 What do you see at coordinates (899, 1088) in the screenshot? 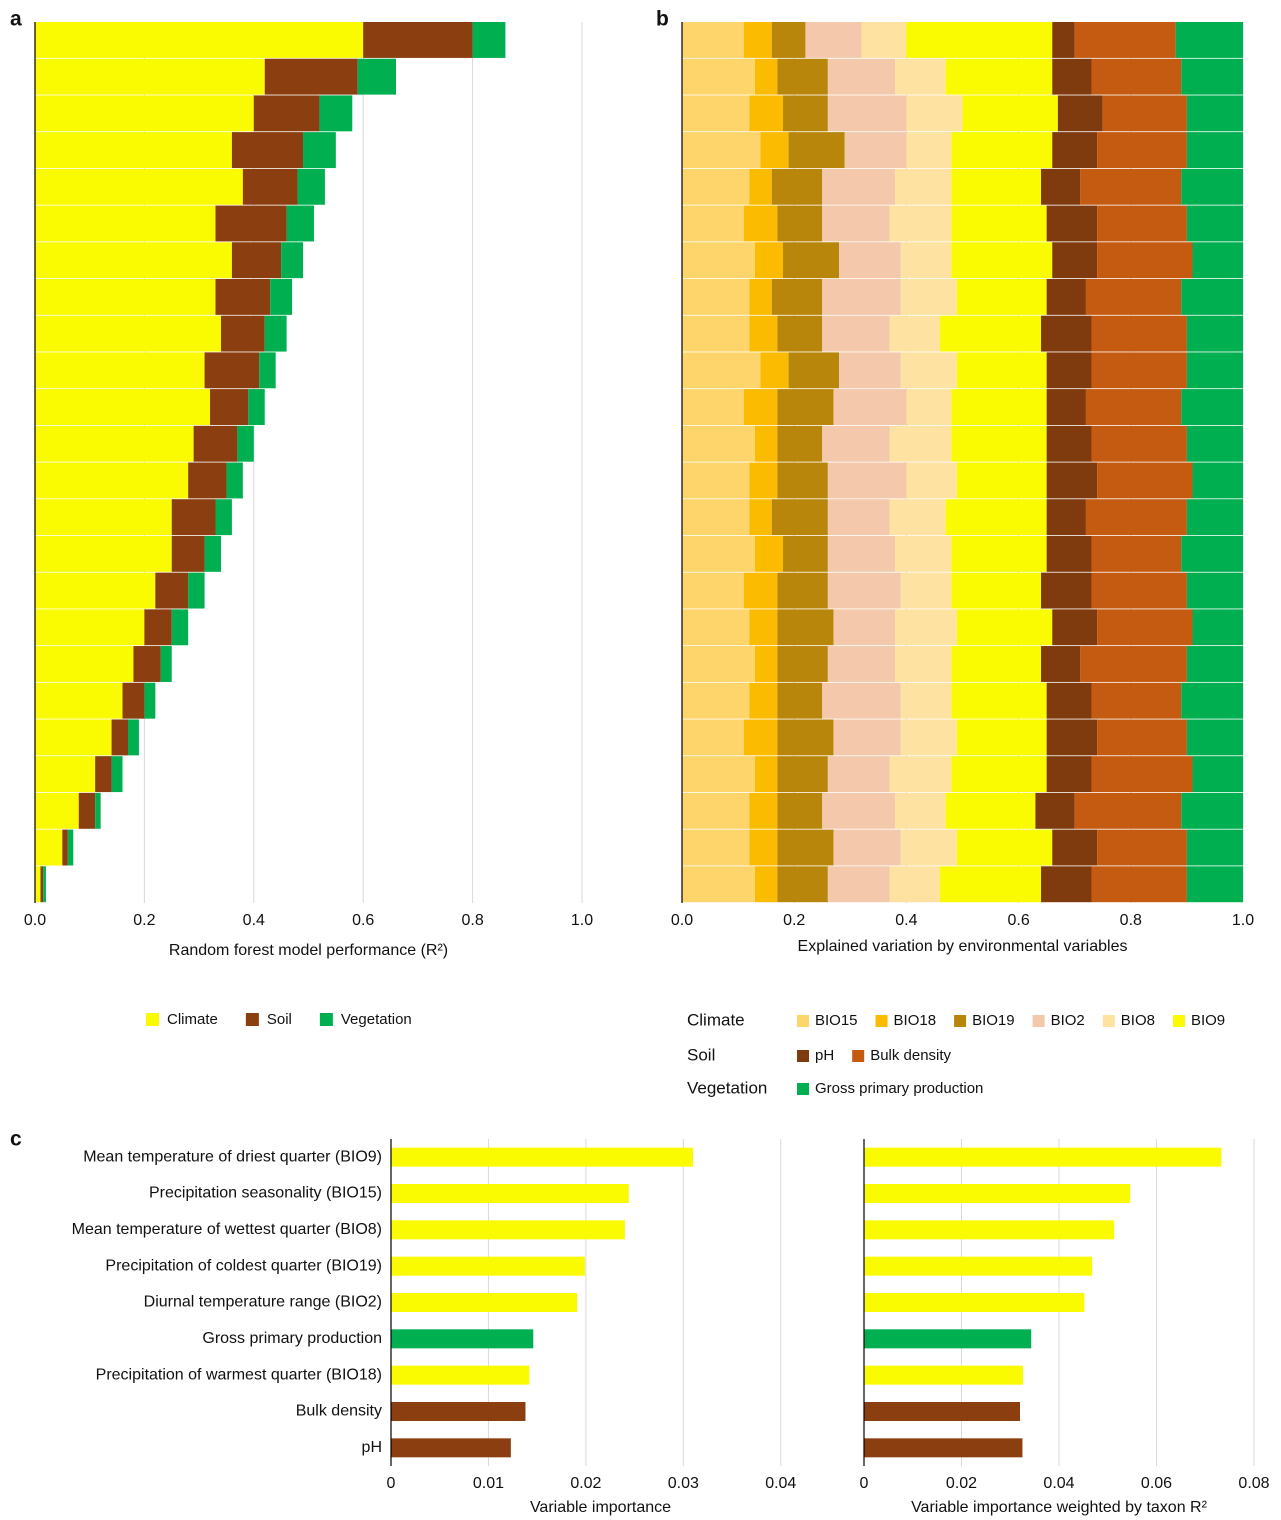
I see `legend-label: Gross primary production` at bounding box center [899, 1088].